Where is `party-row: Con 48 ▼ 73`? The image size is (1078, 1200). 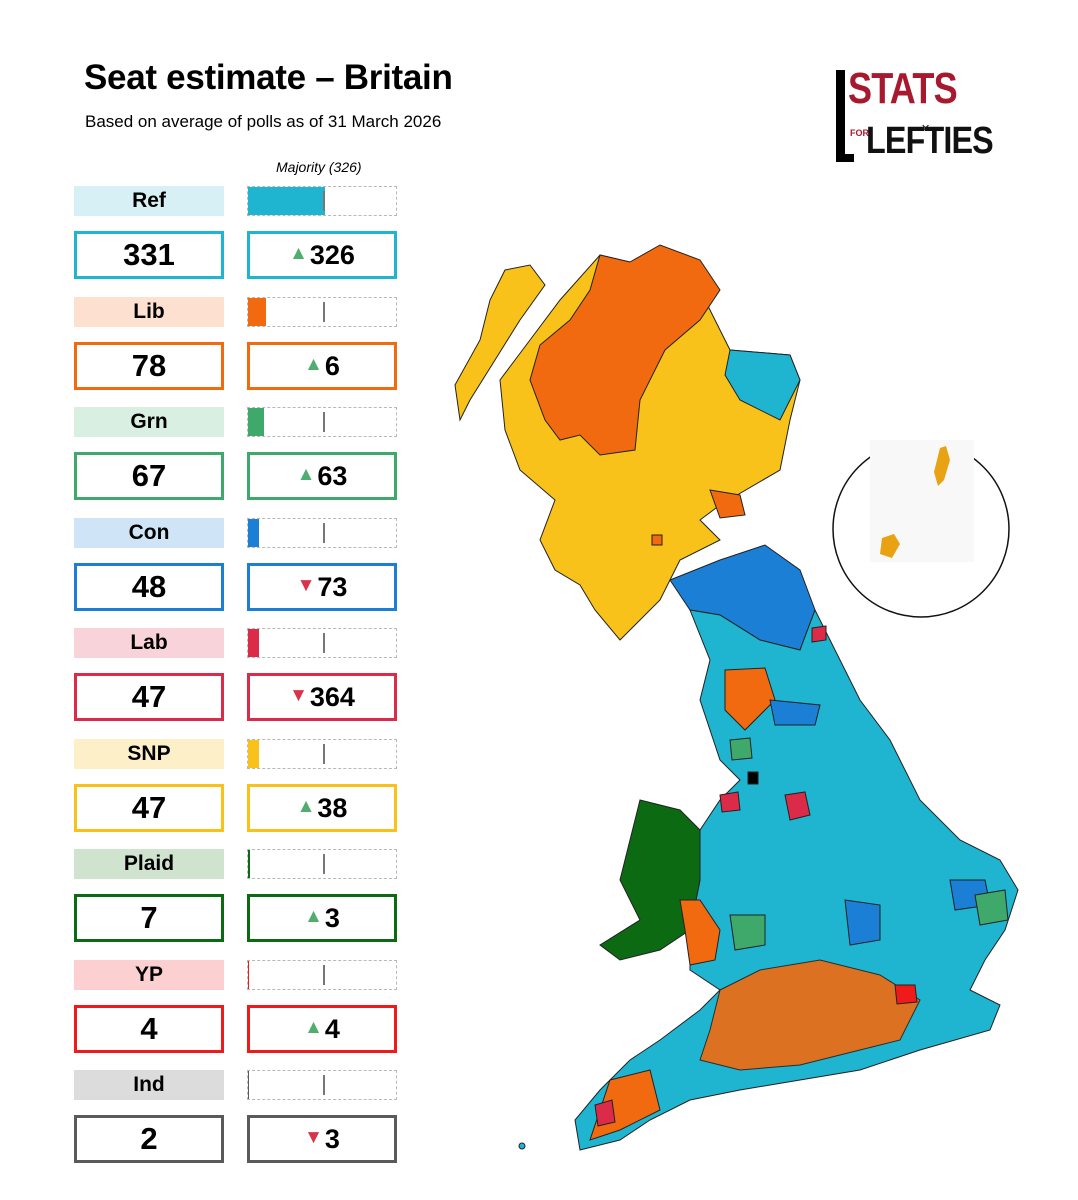
party-row: Con 48 ▼ 73 is located at coordinates (210, 573).